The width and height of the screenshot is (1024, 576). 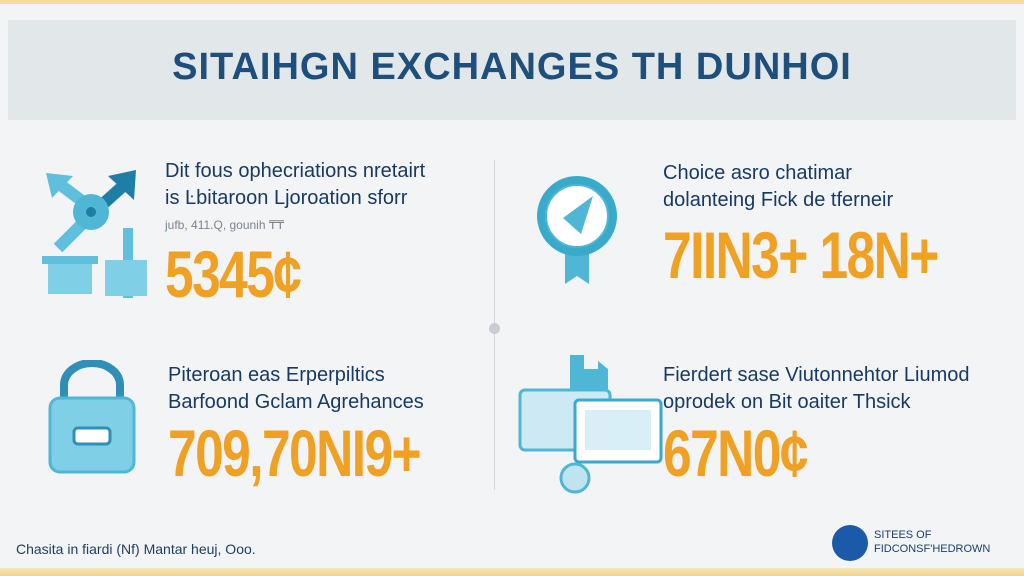 What do you see at coordinates (932, 542) in the screenshot?
I see `logo-text: SITEES OF FIDCONSF'HEDROWN` at bounding box center [932, 542].